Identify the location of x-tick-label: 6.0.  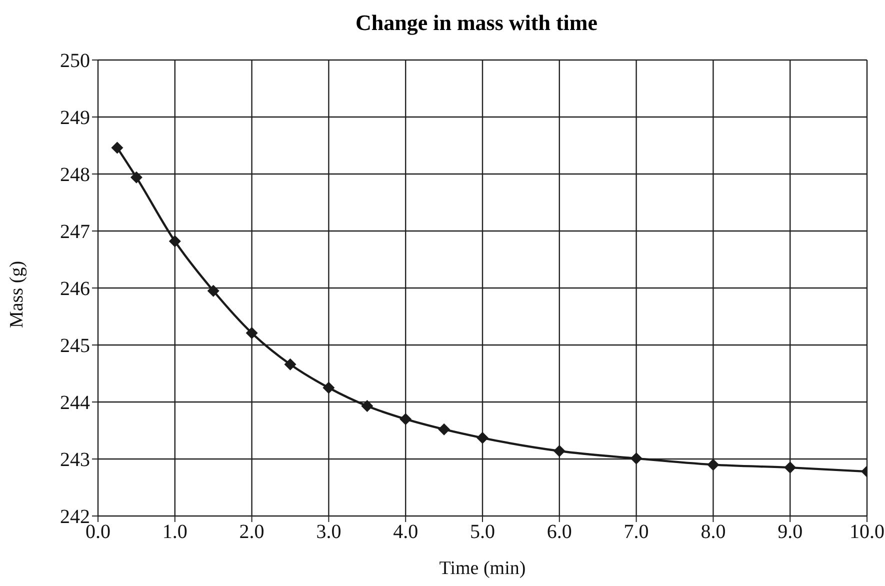
(559, 532).